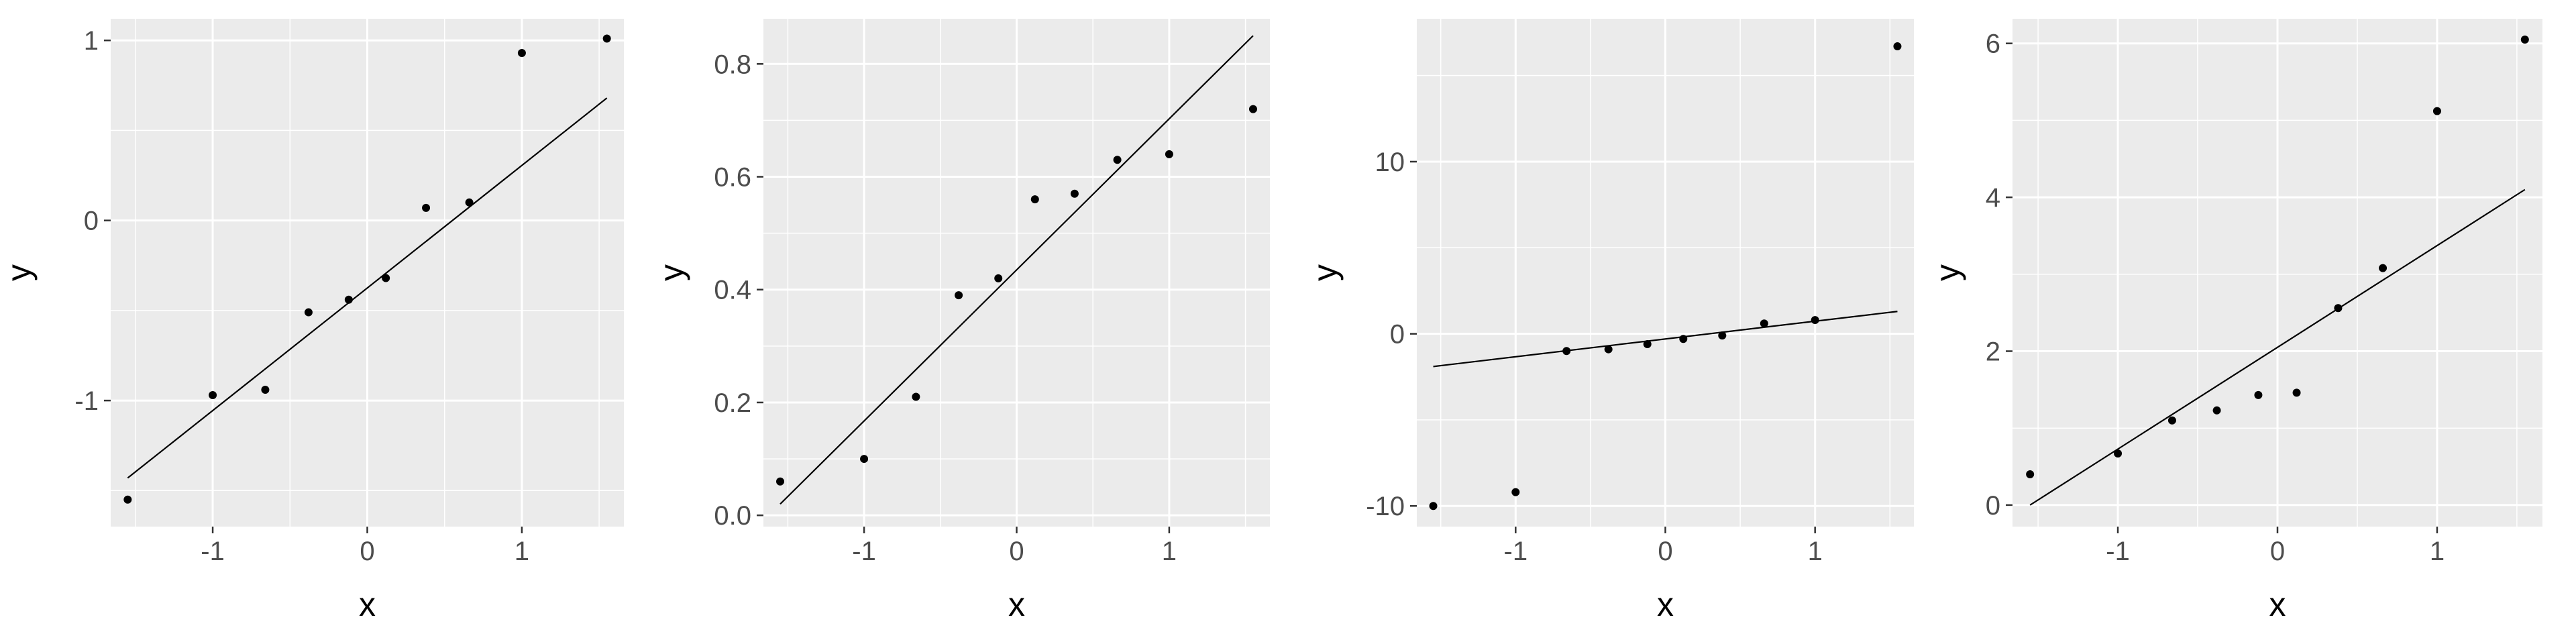 Image resolution: width=2576 pixels, height=644 pixels. What do you see at coordinates (86, 401) in the screenshot?
I see `y-tick-label: -1` at bounding box center [86, 401].